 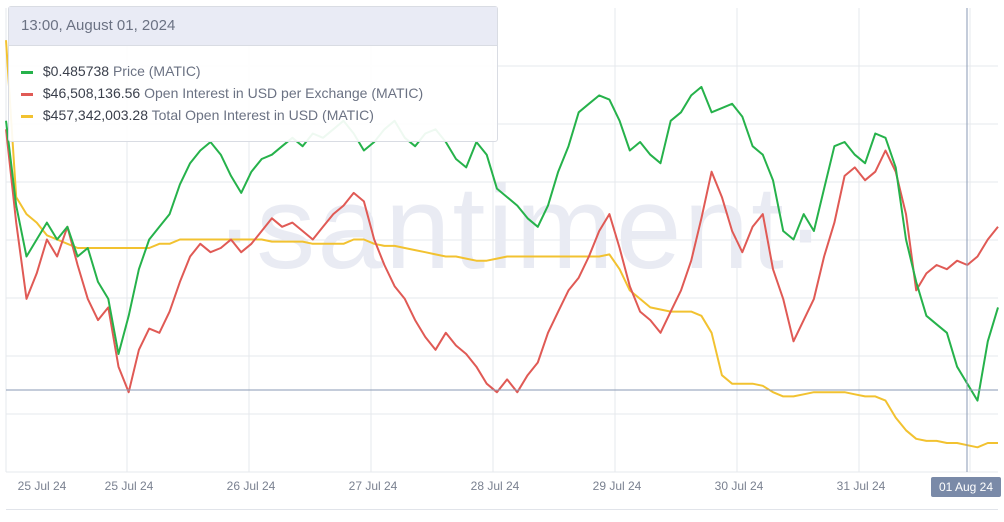 I want to click on navigator-bar, so click(x=502, y=515).